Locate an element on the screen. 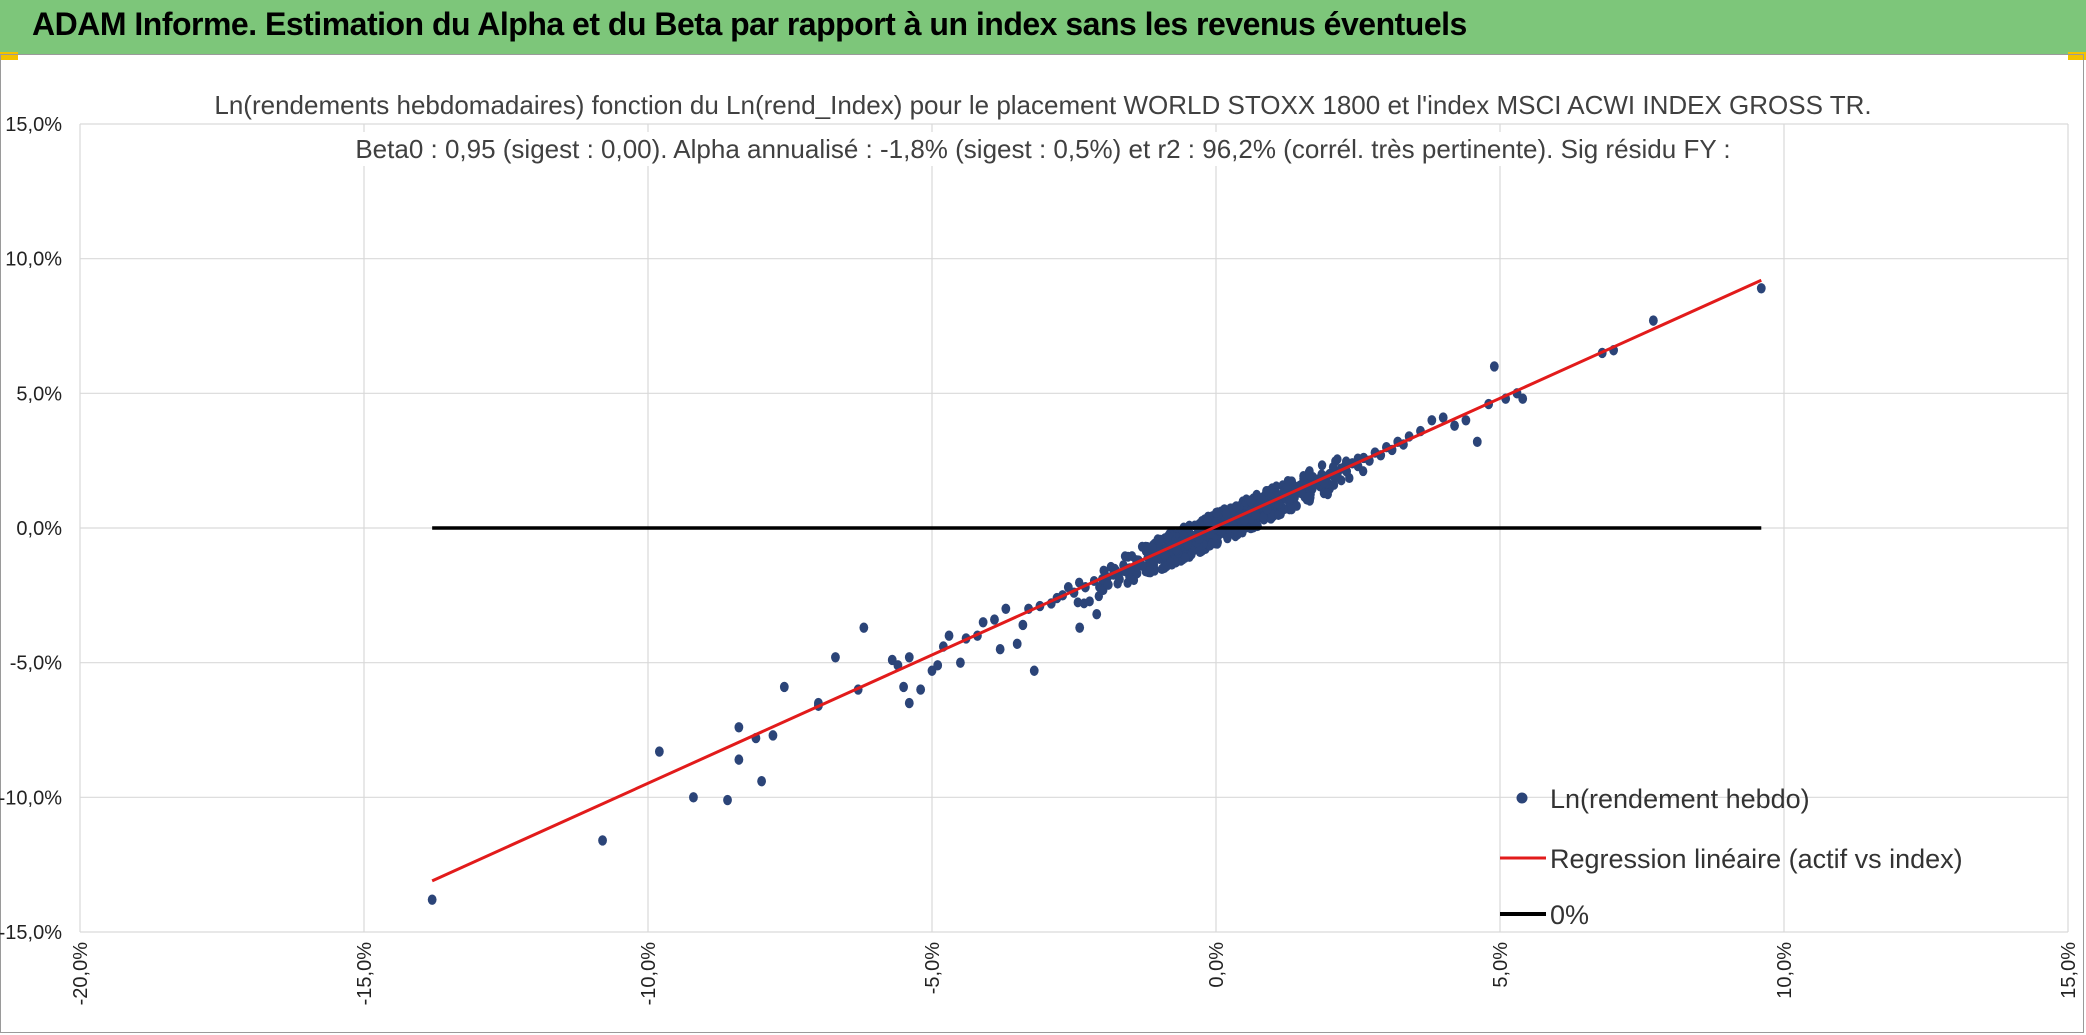  legend-label-regression: Regression linéaire (actif vs index) is located at coordinates (1756, 859).